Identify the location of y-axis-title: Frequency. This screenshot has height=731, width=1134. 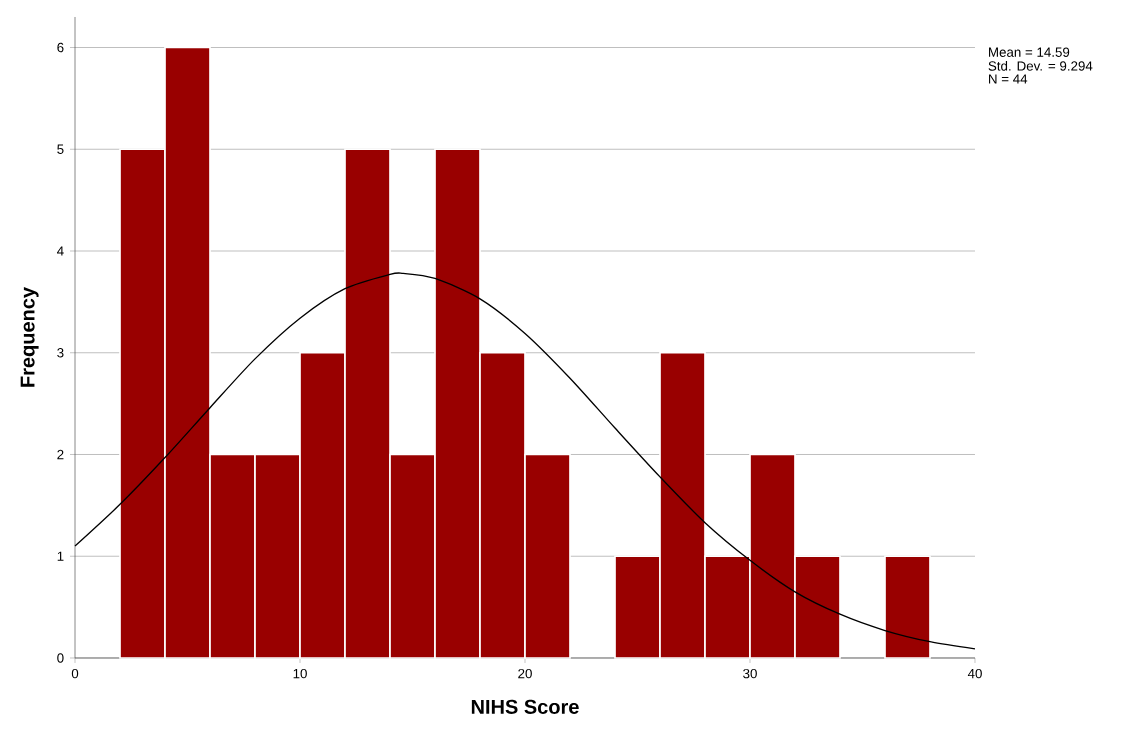
(29, 337).